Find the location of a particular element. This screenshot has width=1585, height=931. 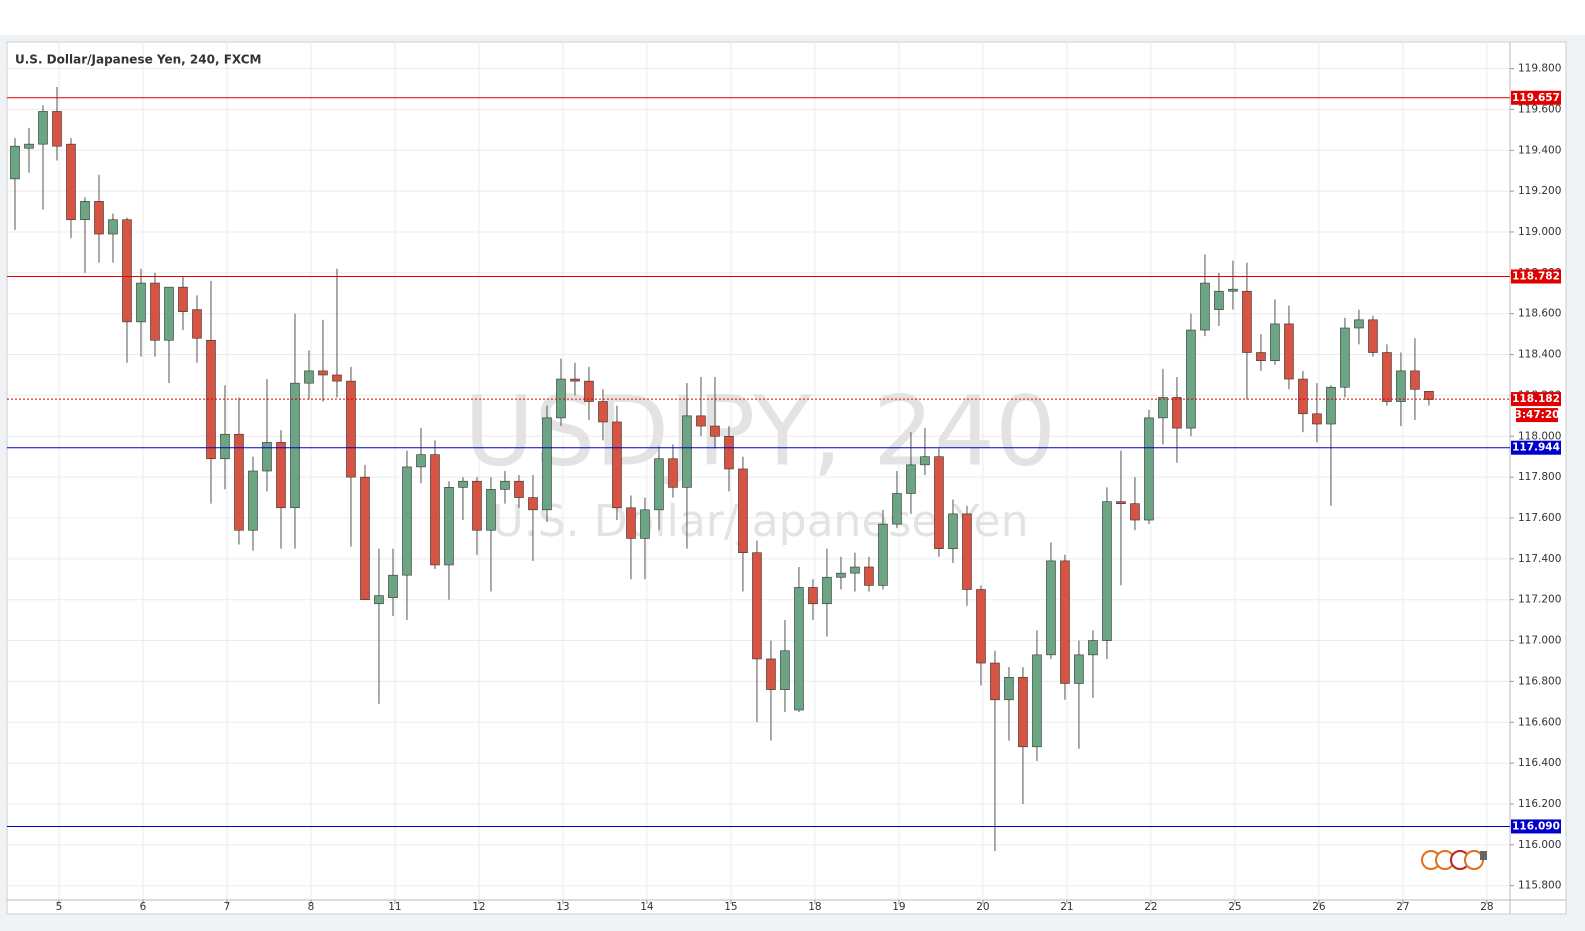

y-tick-label: 116.000 is located at coordinates (1539, 845).